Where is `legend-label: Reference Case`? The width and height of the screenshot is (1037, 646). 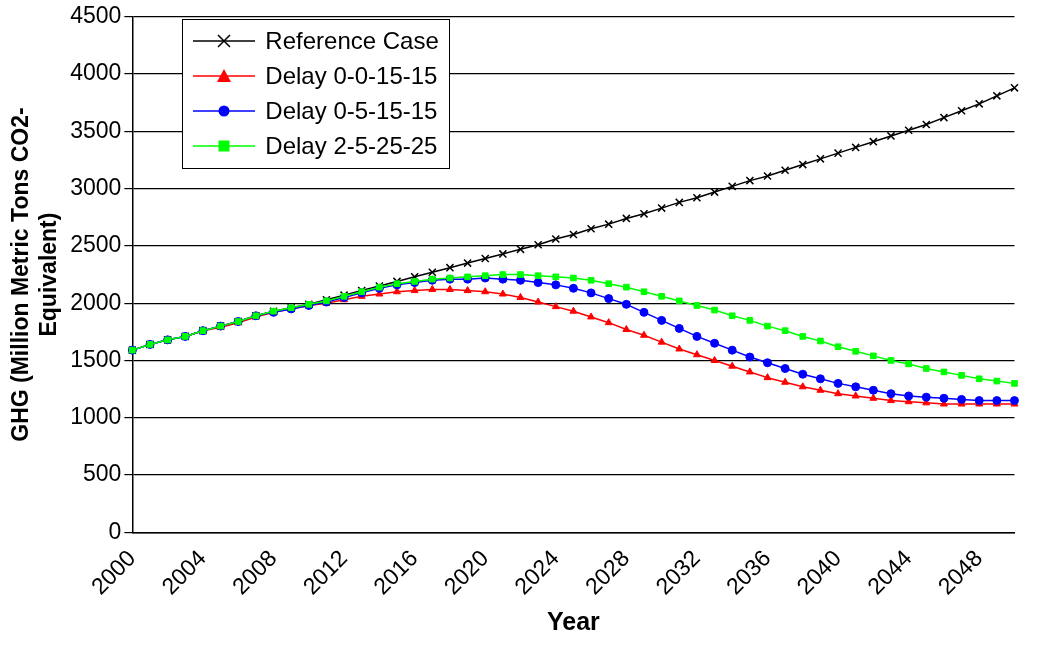 legend-label: Reference Case is located at coordinates (352, 41).